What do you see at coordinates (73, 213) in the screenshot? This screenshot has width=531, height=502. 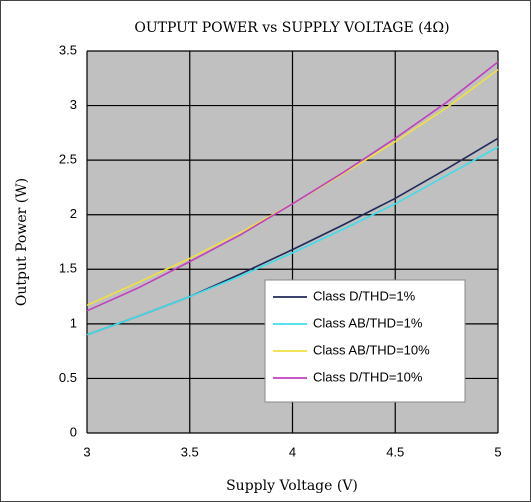 I see `y-tick-label: 2` at bounding box center [73, 213].